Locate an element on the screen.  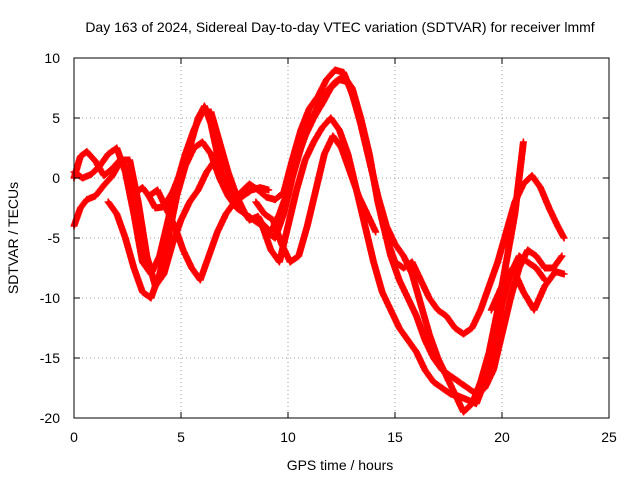
x-axis-label: GPS time / hours is located at coordinates (340, 465).